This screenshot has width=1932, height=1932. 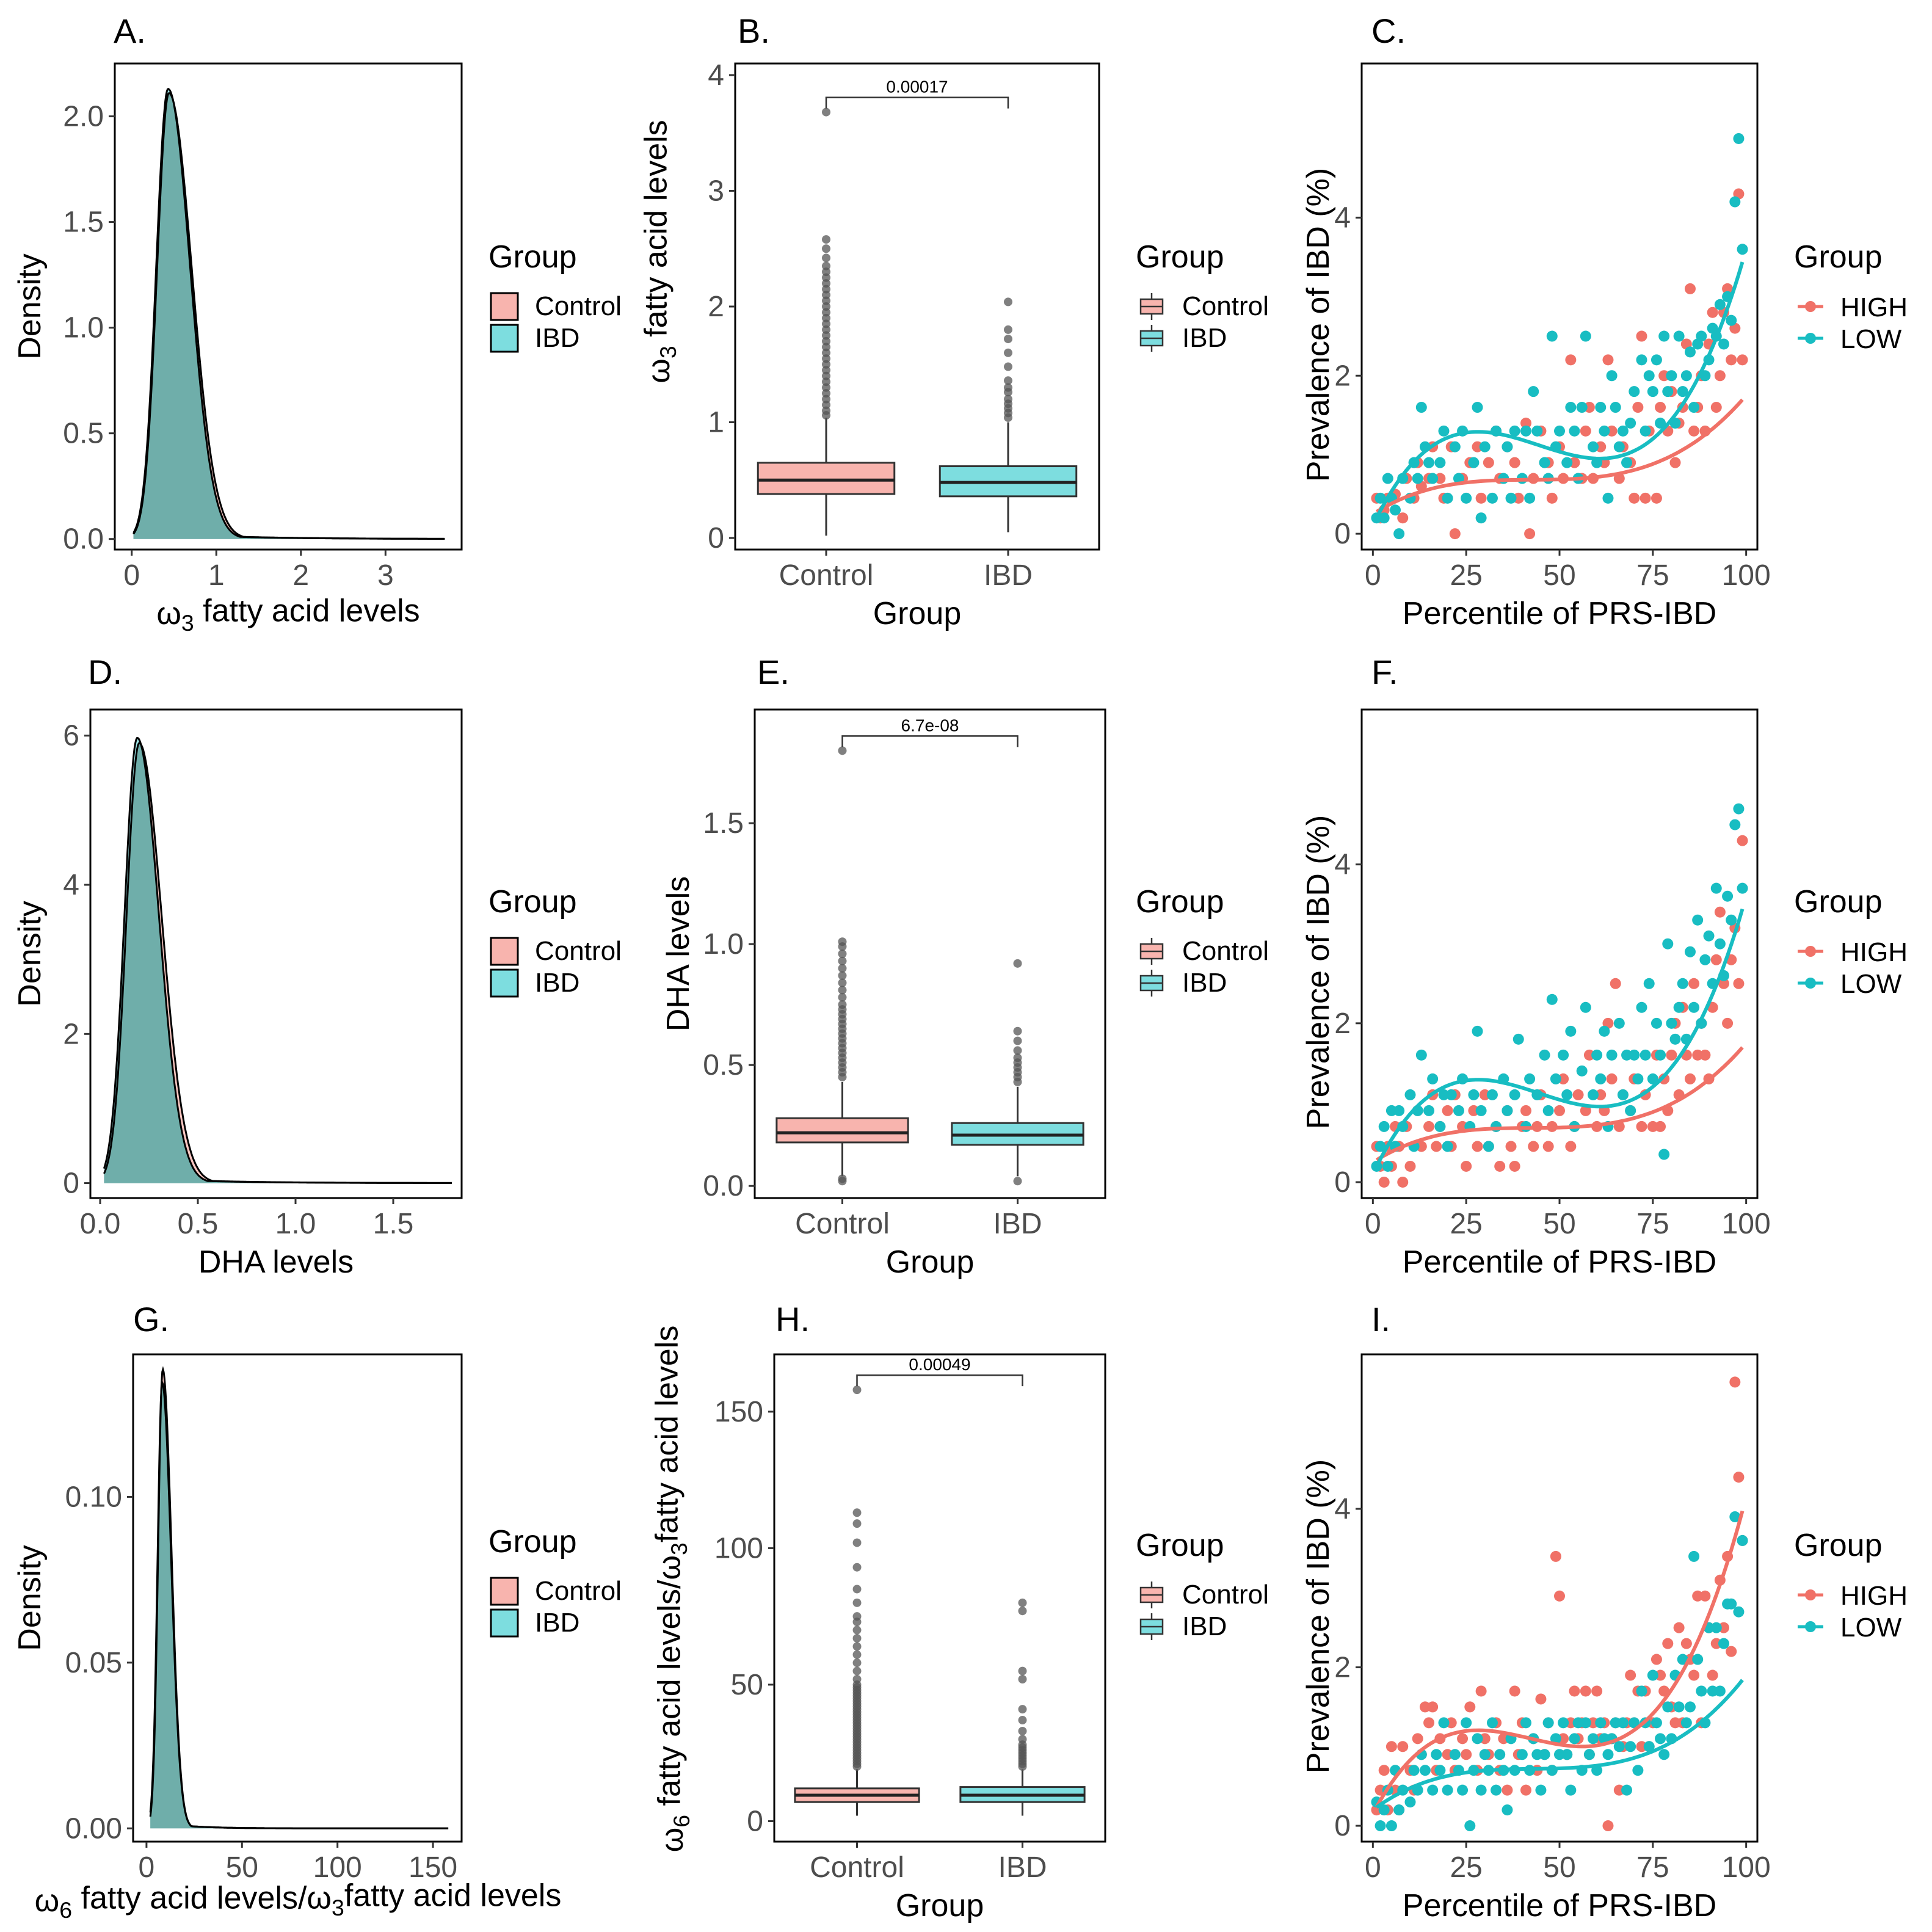 I want to click on x-tick-label: IBD, so click(x=1008, y=575).